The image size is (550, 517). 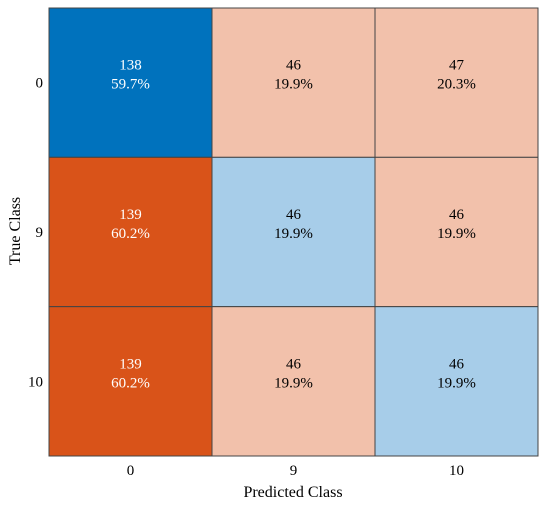 What do you see at coordinates (456, 85) in the screenshot?
I see `cell-percent-r0-c2: 20.3%` at bounding box center [456, 85].